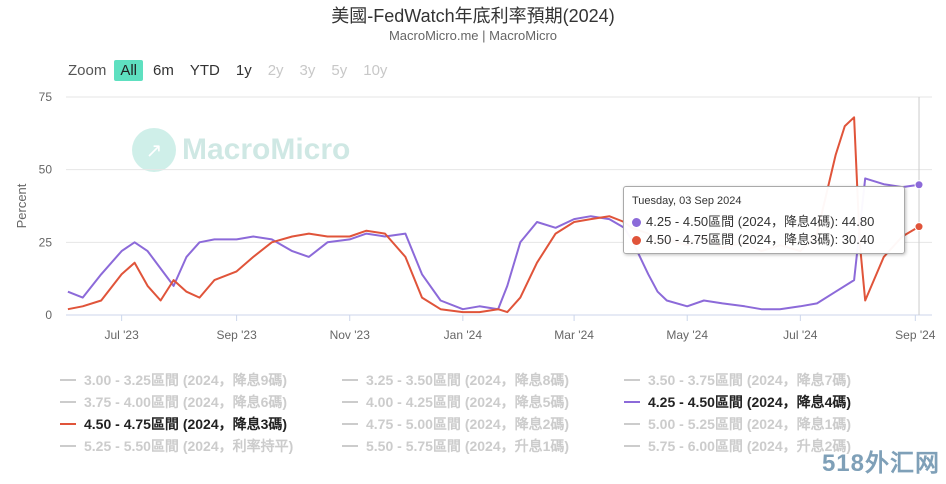  What do you see at coordinates (375, 70) in the screenshot?
I see `zoom-10y-button: 10y` at bounding box center [375, 70].